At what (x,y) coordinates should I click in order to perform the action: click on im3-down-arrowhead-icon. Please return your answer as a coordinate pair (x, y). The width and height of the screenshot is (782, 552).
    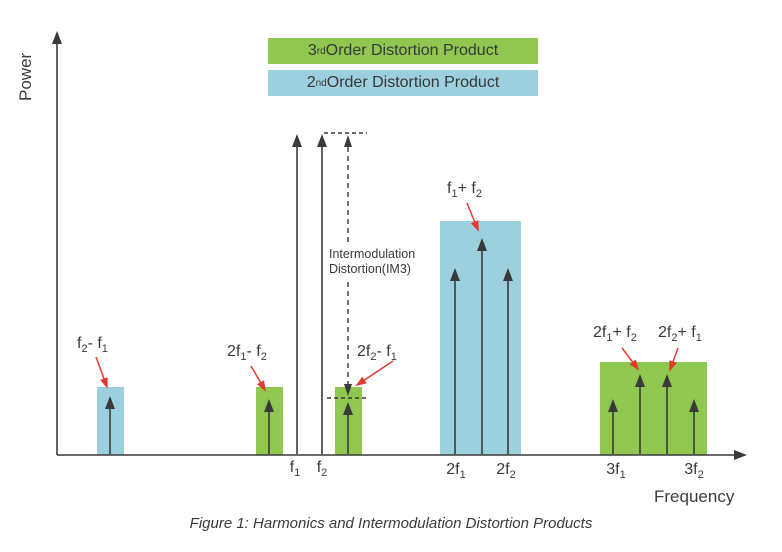
    Looking at the image, I should click on (348, 390).